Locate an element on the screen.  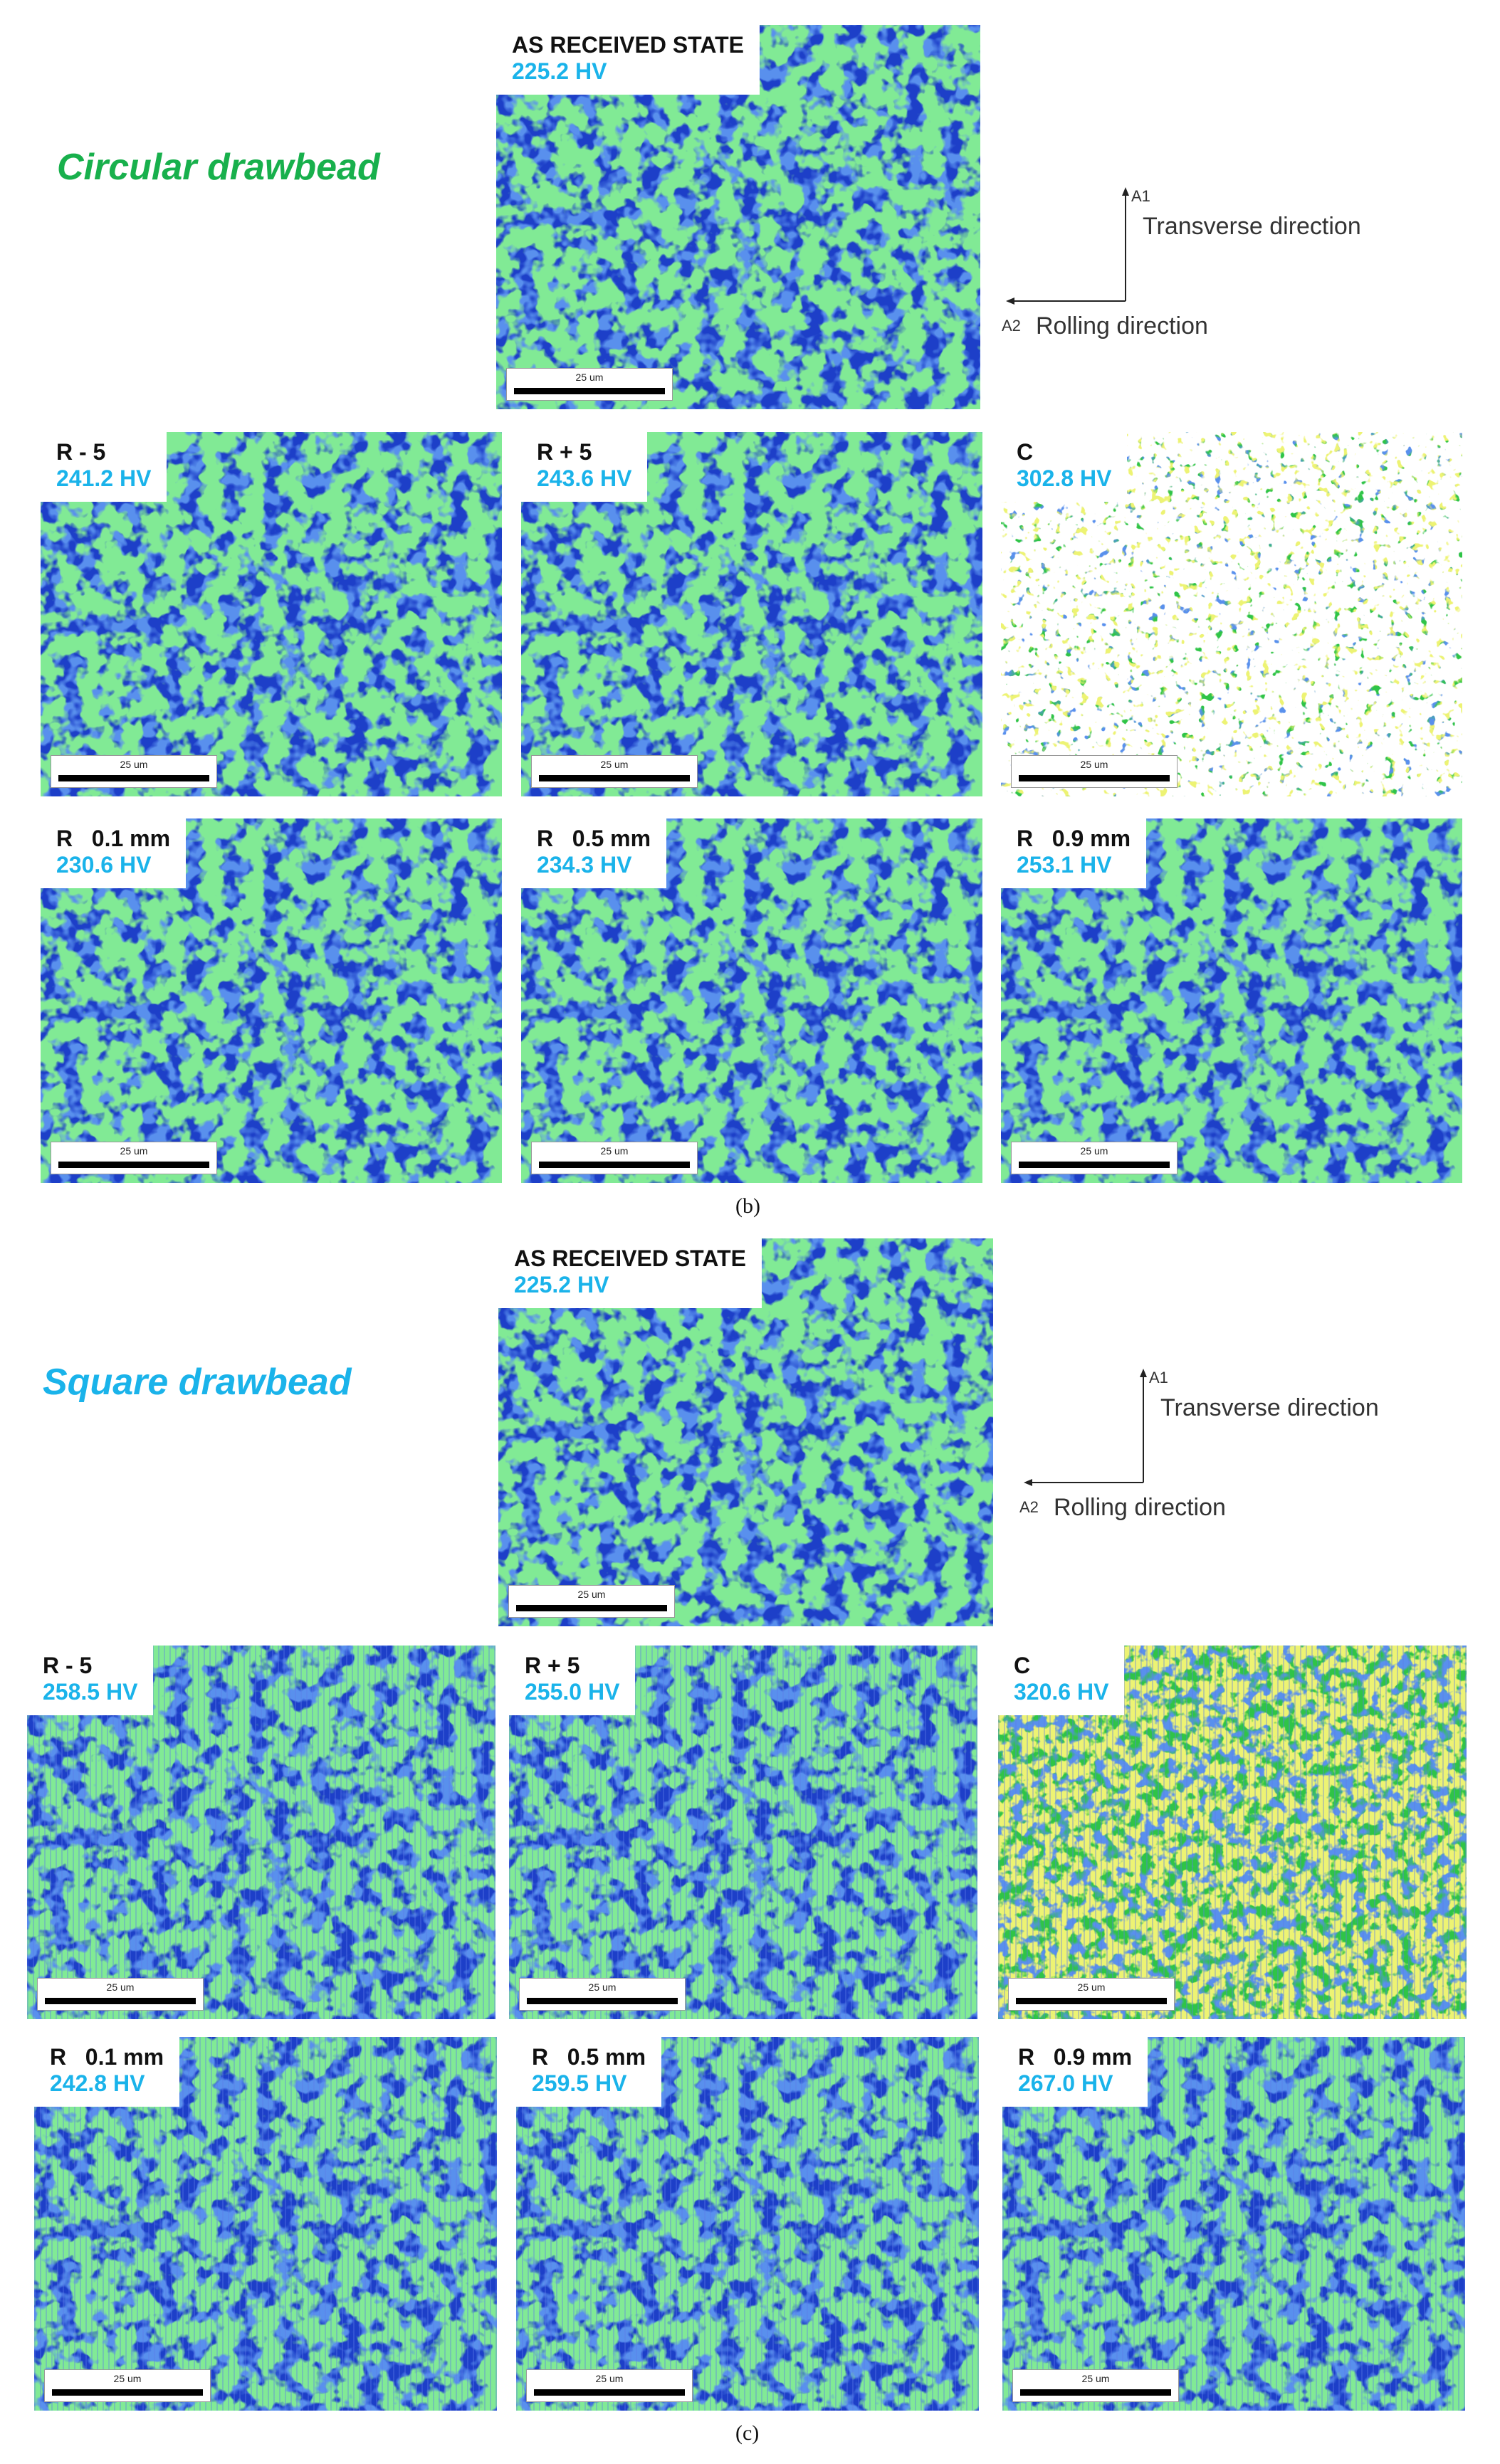
panel-label: R - 5 258.5 HV is located at coordinates (91, 1680).